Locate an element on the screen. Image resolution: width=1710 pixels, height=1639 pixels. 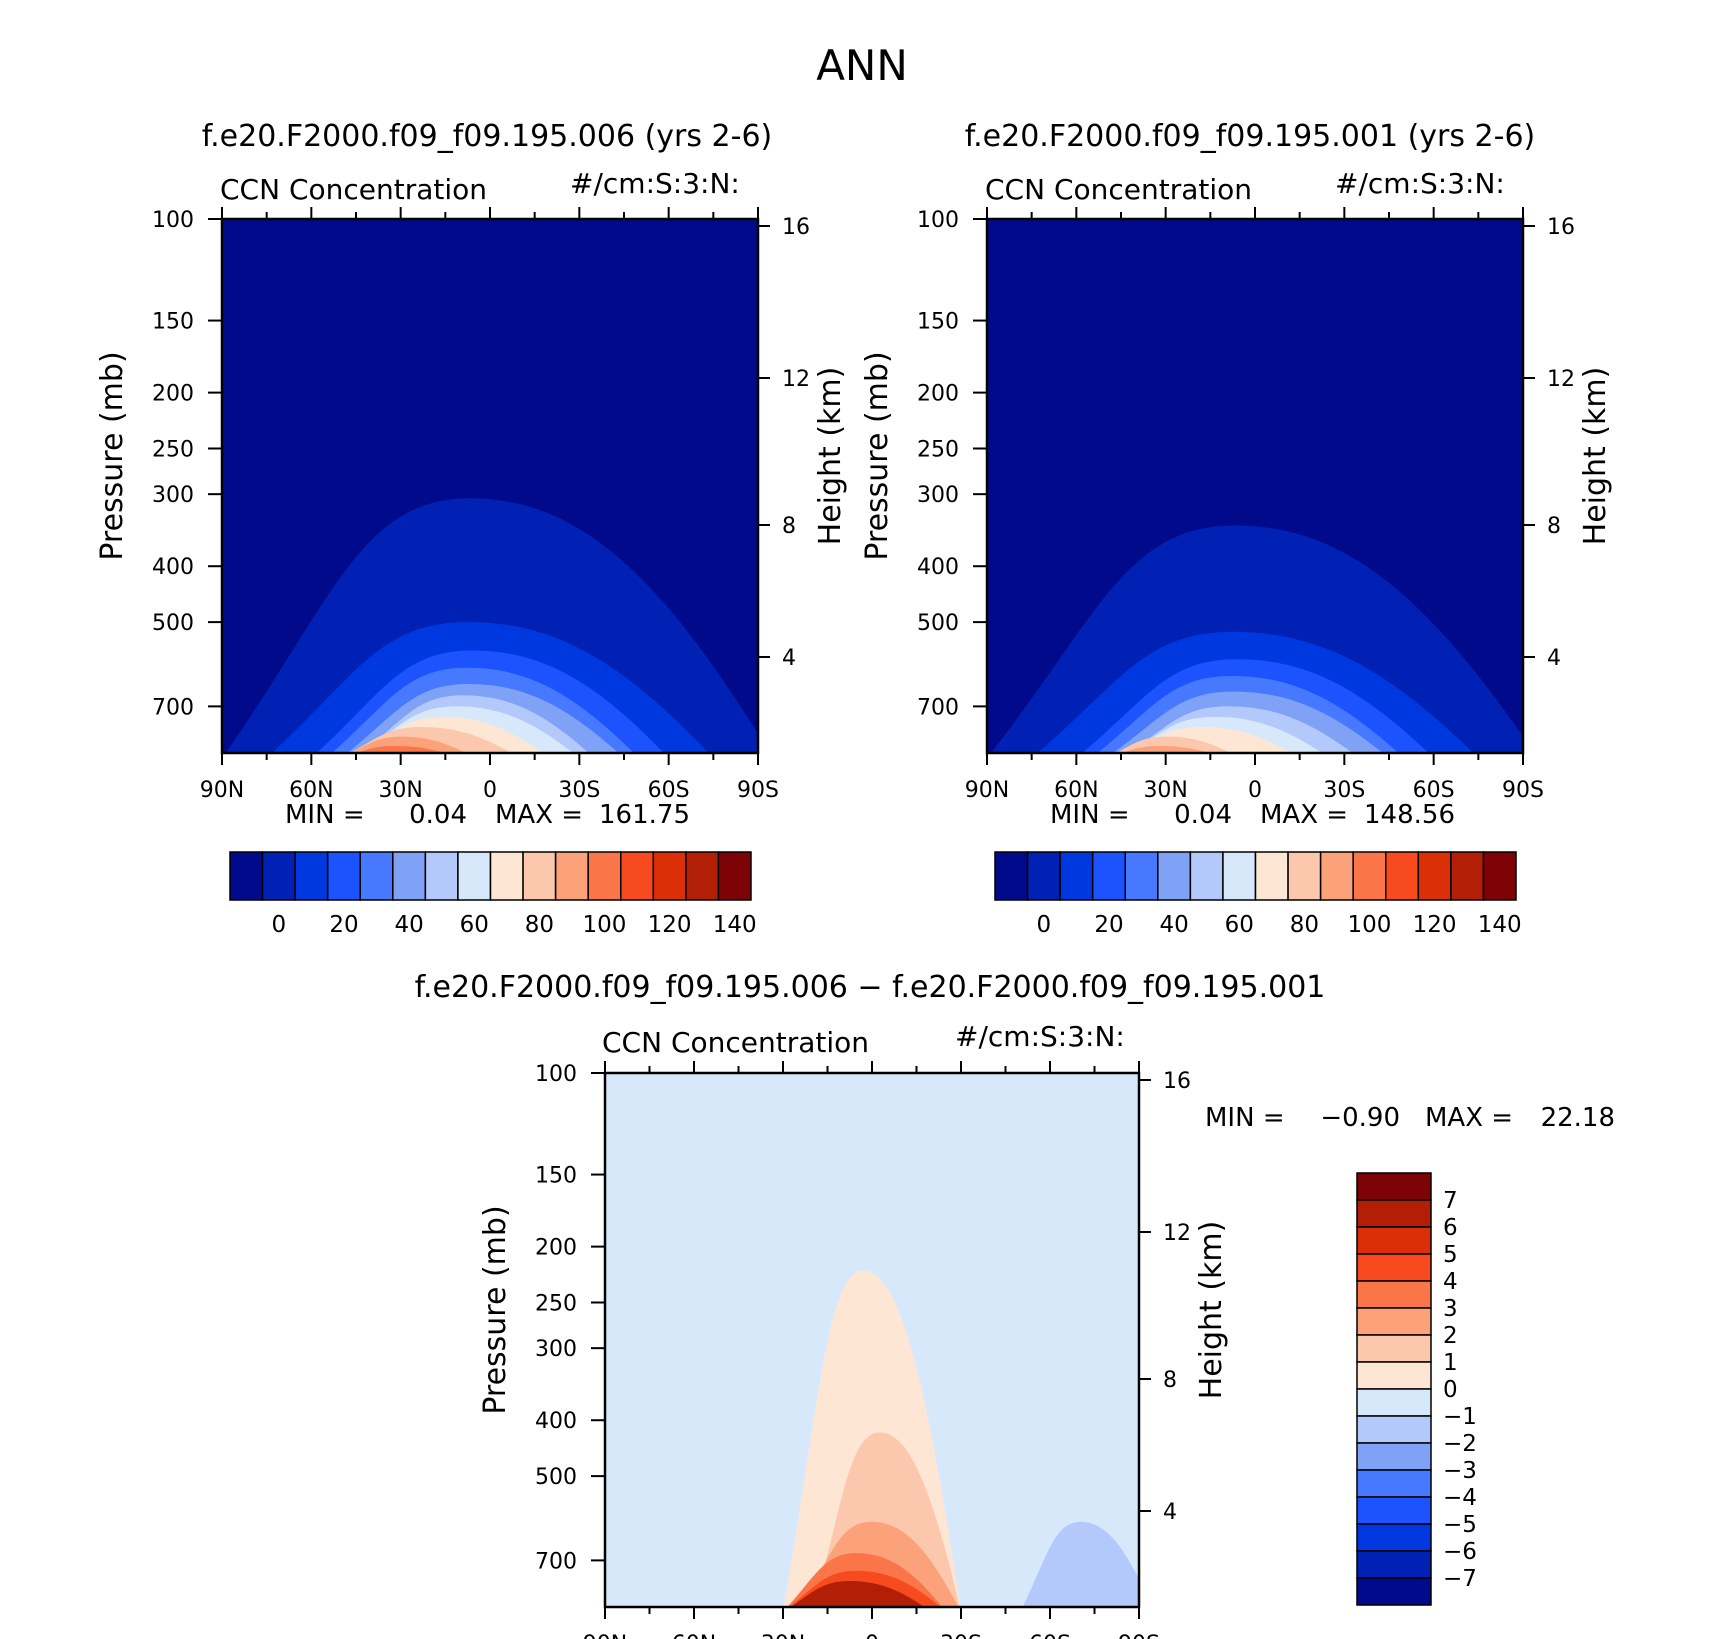
panel-1-min-label: MIN = is located at coordinates (325, 815).